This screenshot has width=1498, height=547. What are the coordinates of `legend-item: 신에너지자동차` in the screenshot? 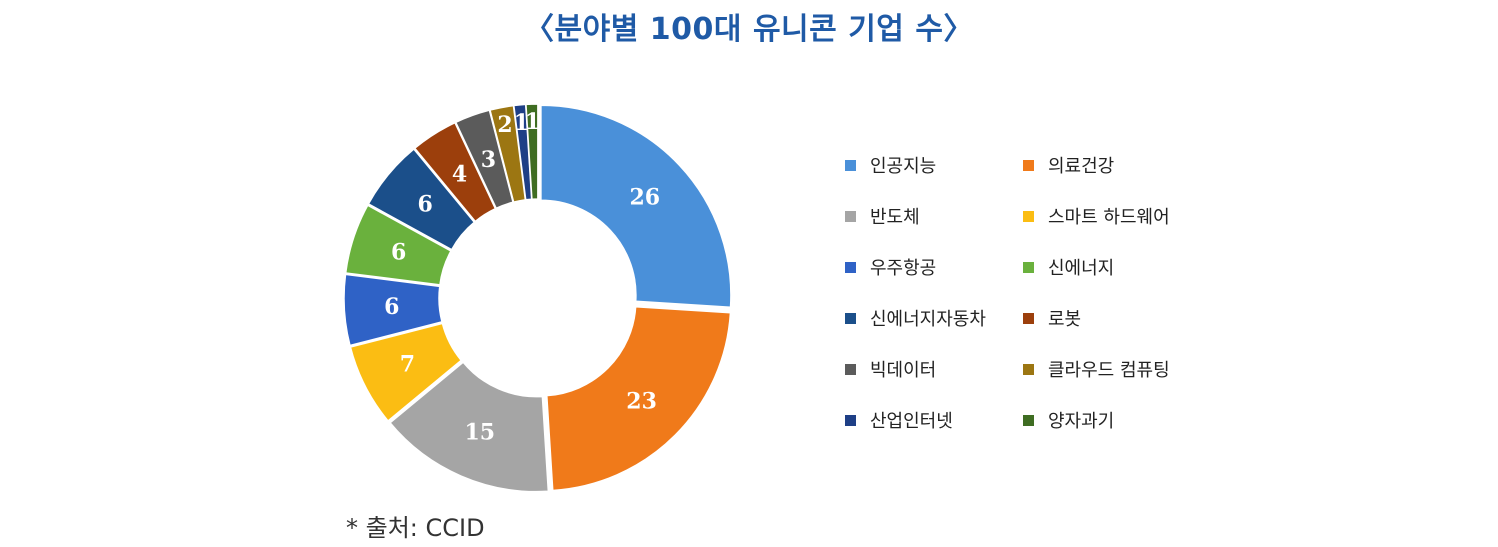 It's located at (915, 318).